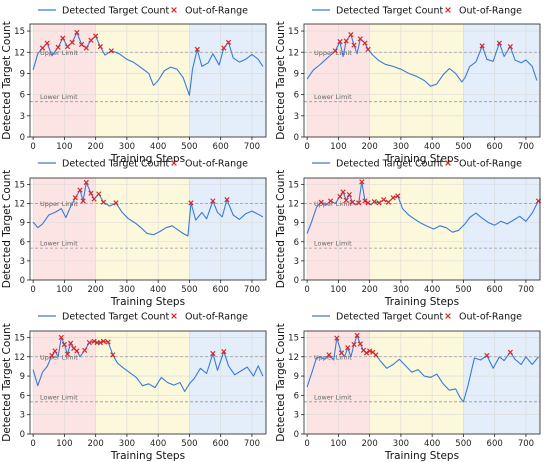 The width and height of the screenshot is (550, 462). I want to click on upper-limit-label: Upper Limit, so click(59, 204).